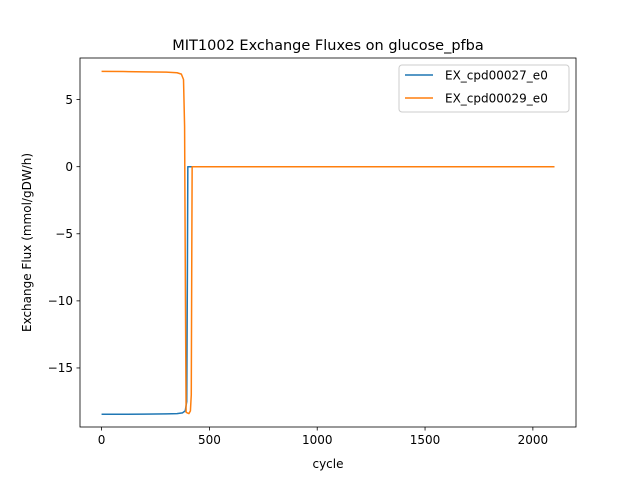 The width and height of the screenshot is (640, 480). What do you see at coordinates (496, 99) in the screenshot?
I see `legend-label-series-2: EX_cpd00029_e0` at bounding box center [496, 99].